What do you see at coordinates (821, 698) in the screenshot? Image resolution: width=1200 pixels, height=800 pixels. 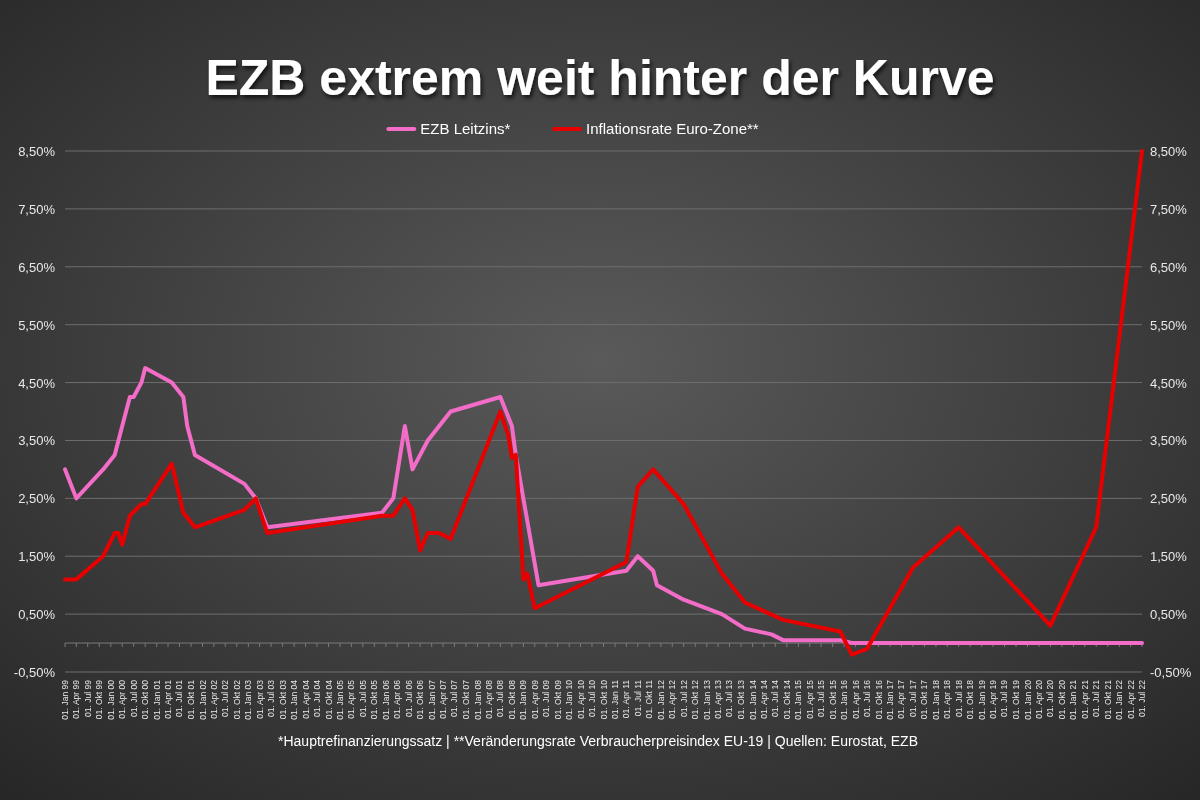 I see `x-tick-label: 01. Jul 15` at bounding box center [821, 698].